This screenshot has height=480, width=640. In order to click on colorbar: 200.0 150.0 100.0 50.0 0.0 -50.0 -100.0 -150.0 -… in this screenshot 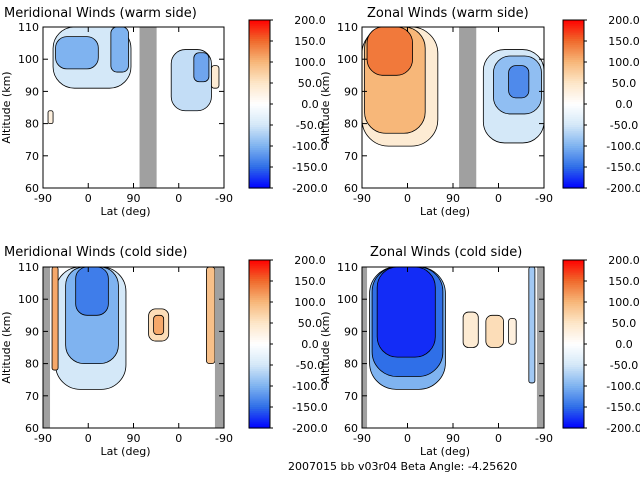, I will do `click(288, 104)`.